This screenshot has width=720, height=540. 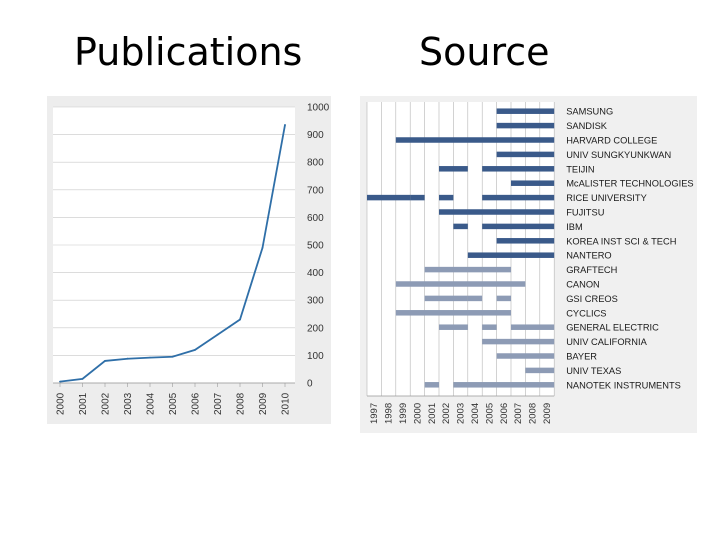 What do you see at coordinates (612, 328) in the screenshot?
I see `organization-label: GENERAL ELECTRIC` at bounding box center [612, 328].